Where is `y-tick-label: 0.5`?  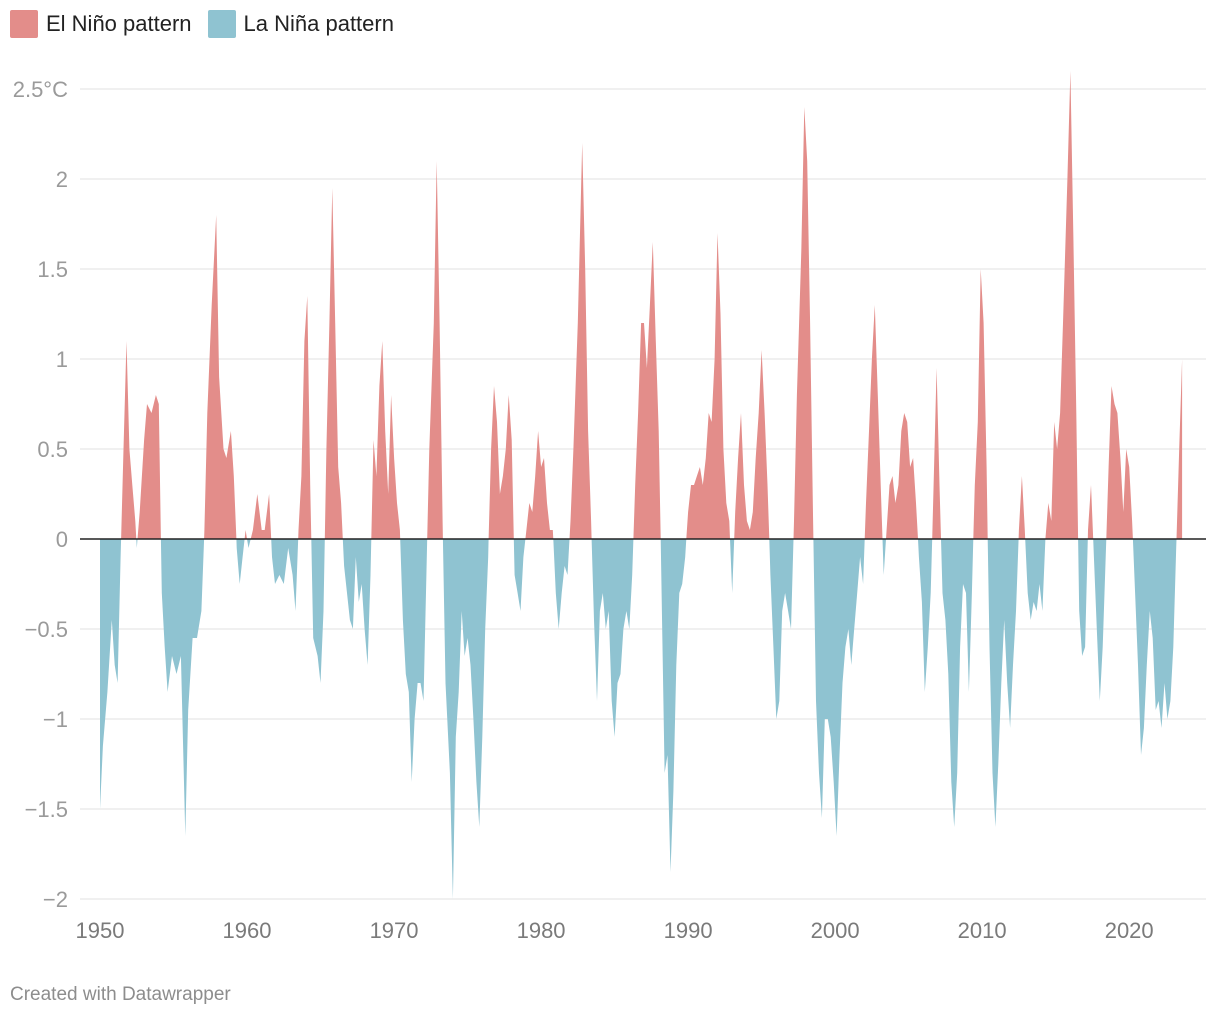 y-tick-label: 0.5 is located at coordinates (52, 449).